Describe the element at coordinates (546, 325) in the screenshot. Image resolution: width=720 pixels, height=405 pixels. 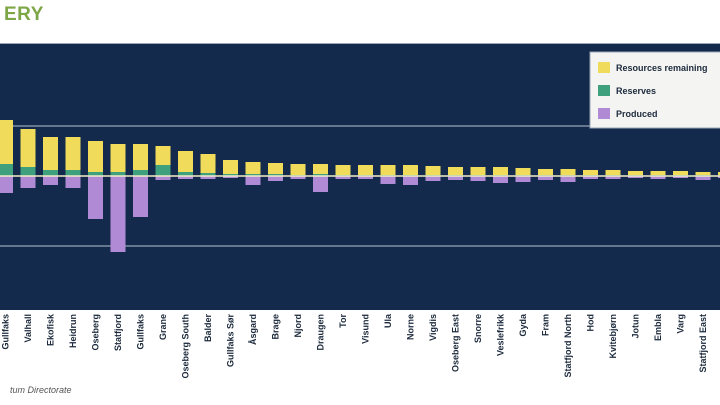
I see `x-tick-label: Fram` at that location.